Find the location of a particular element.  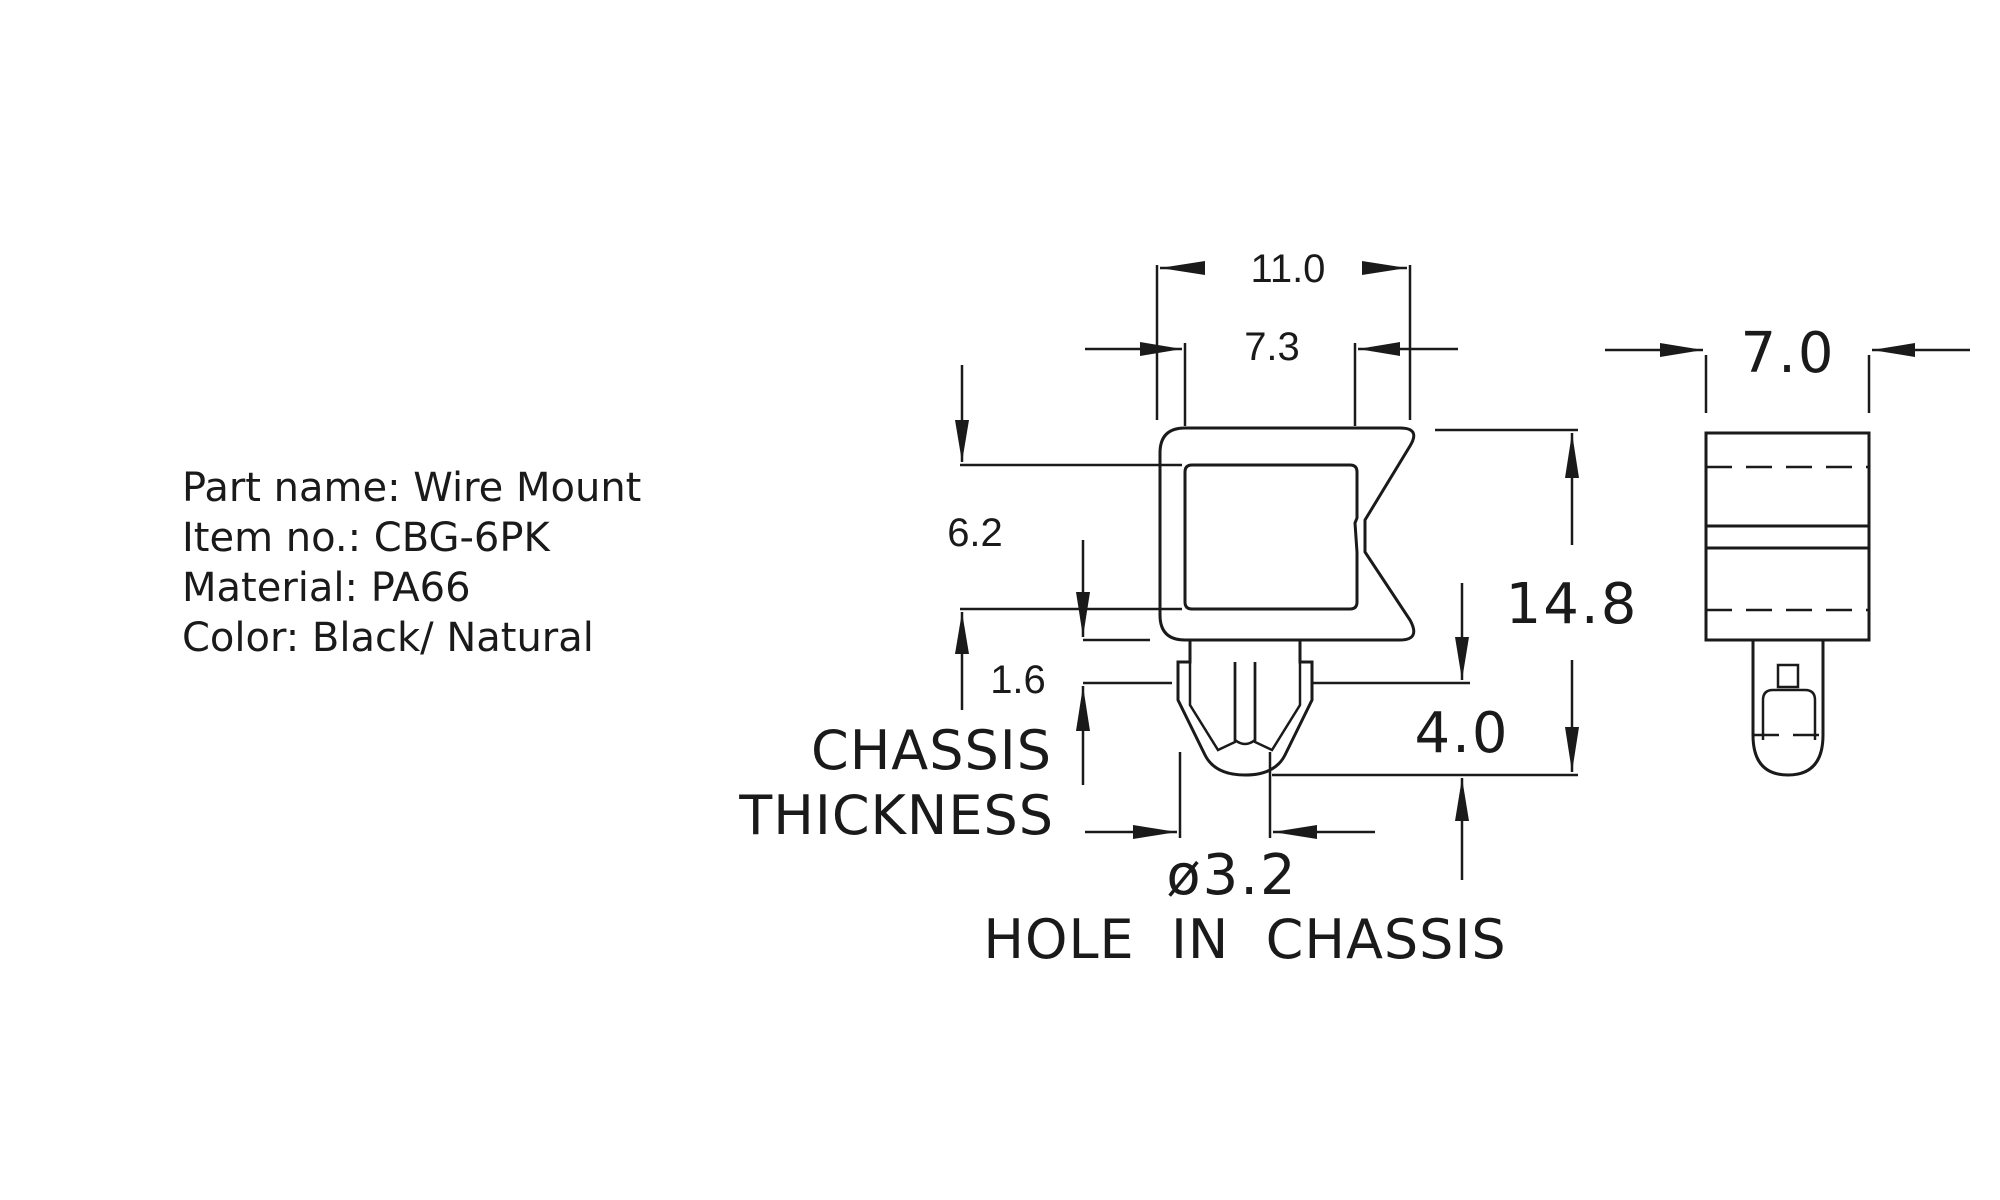

post-center is located at coordinates (1245, 704).